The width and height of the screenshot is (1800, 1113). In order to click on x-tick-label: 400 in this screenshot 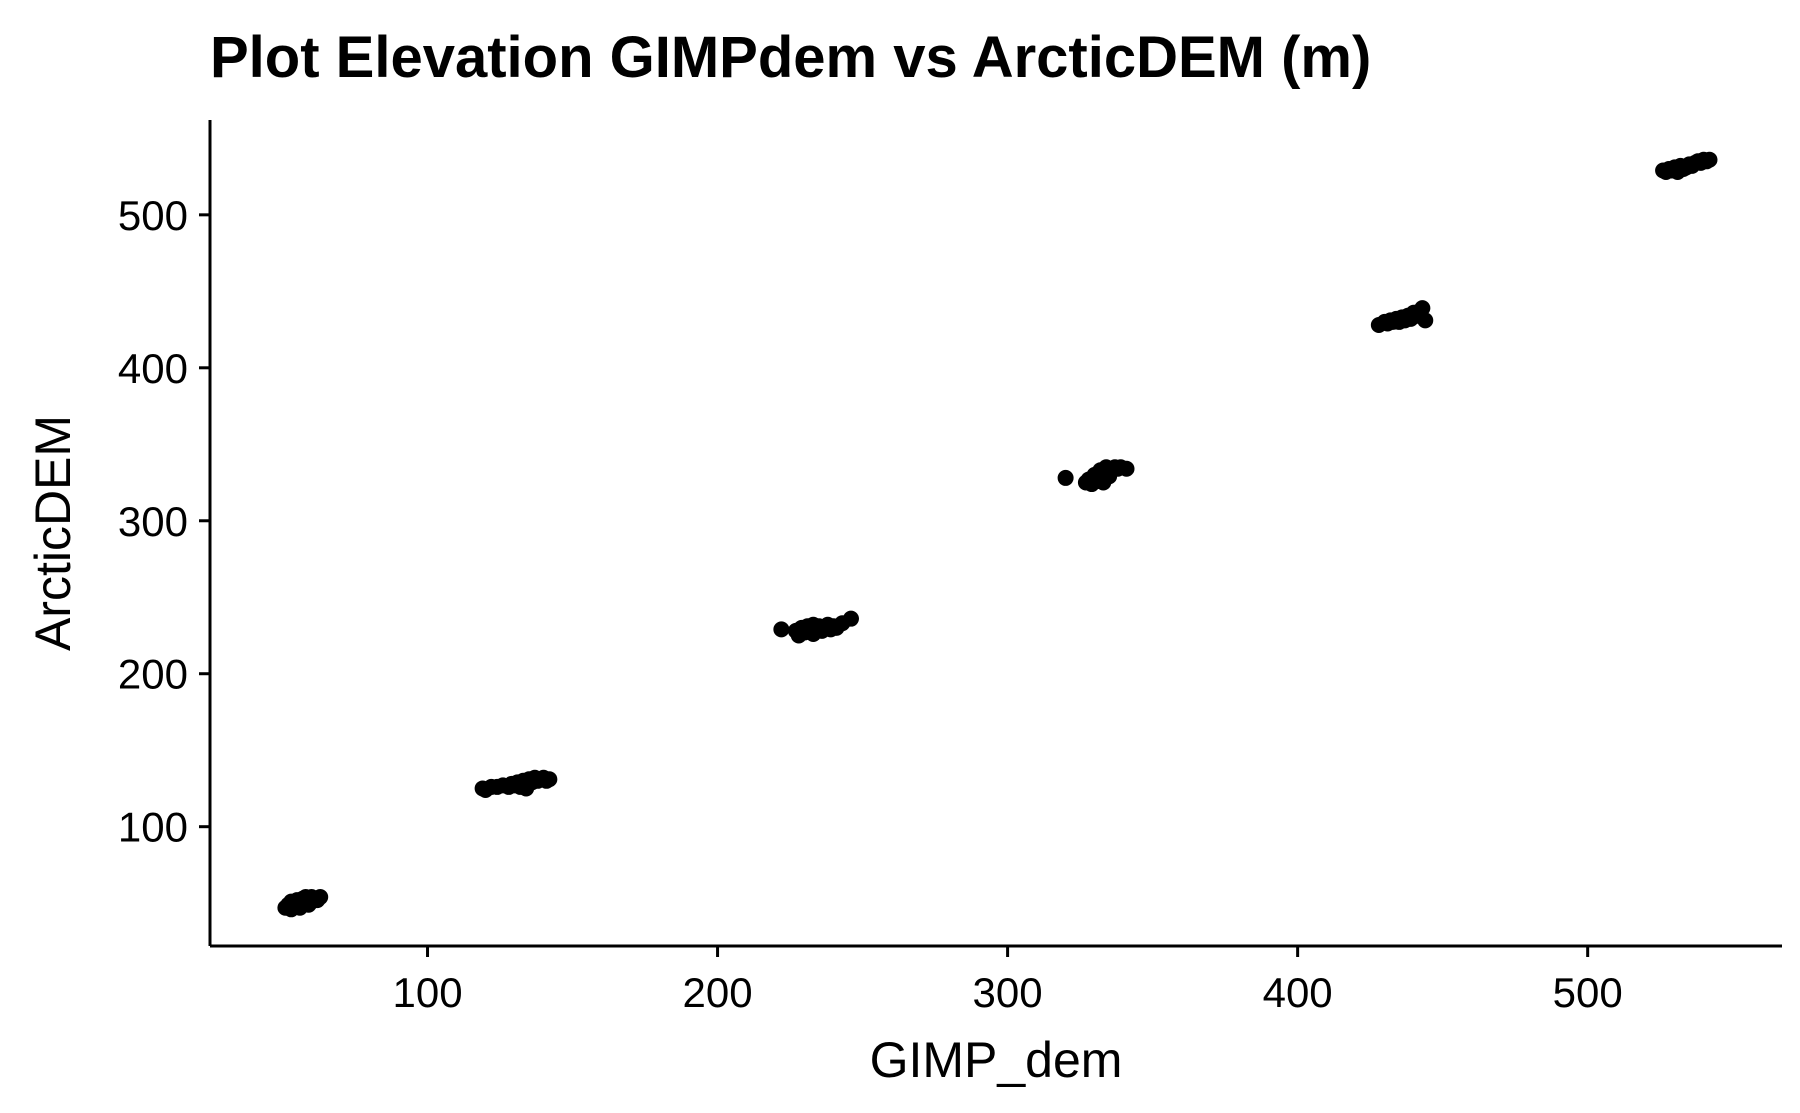, I will do `click(1298, 992)`.